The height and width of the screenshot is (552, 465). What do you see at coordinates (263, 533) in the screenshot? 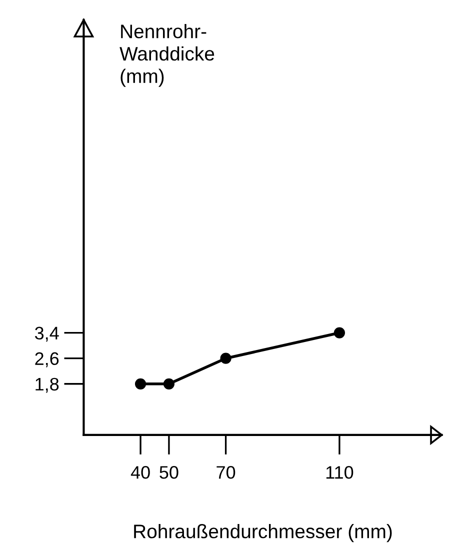
I see `x-axis-title: Rohraußendurchmesser (mm)` at bounding box center [263, 533].